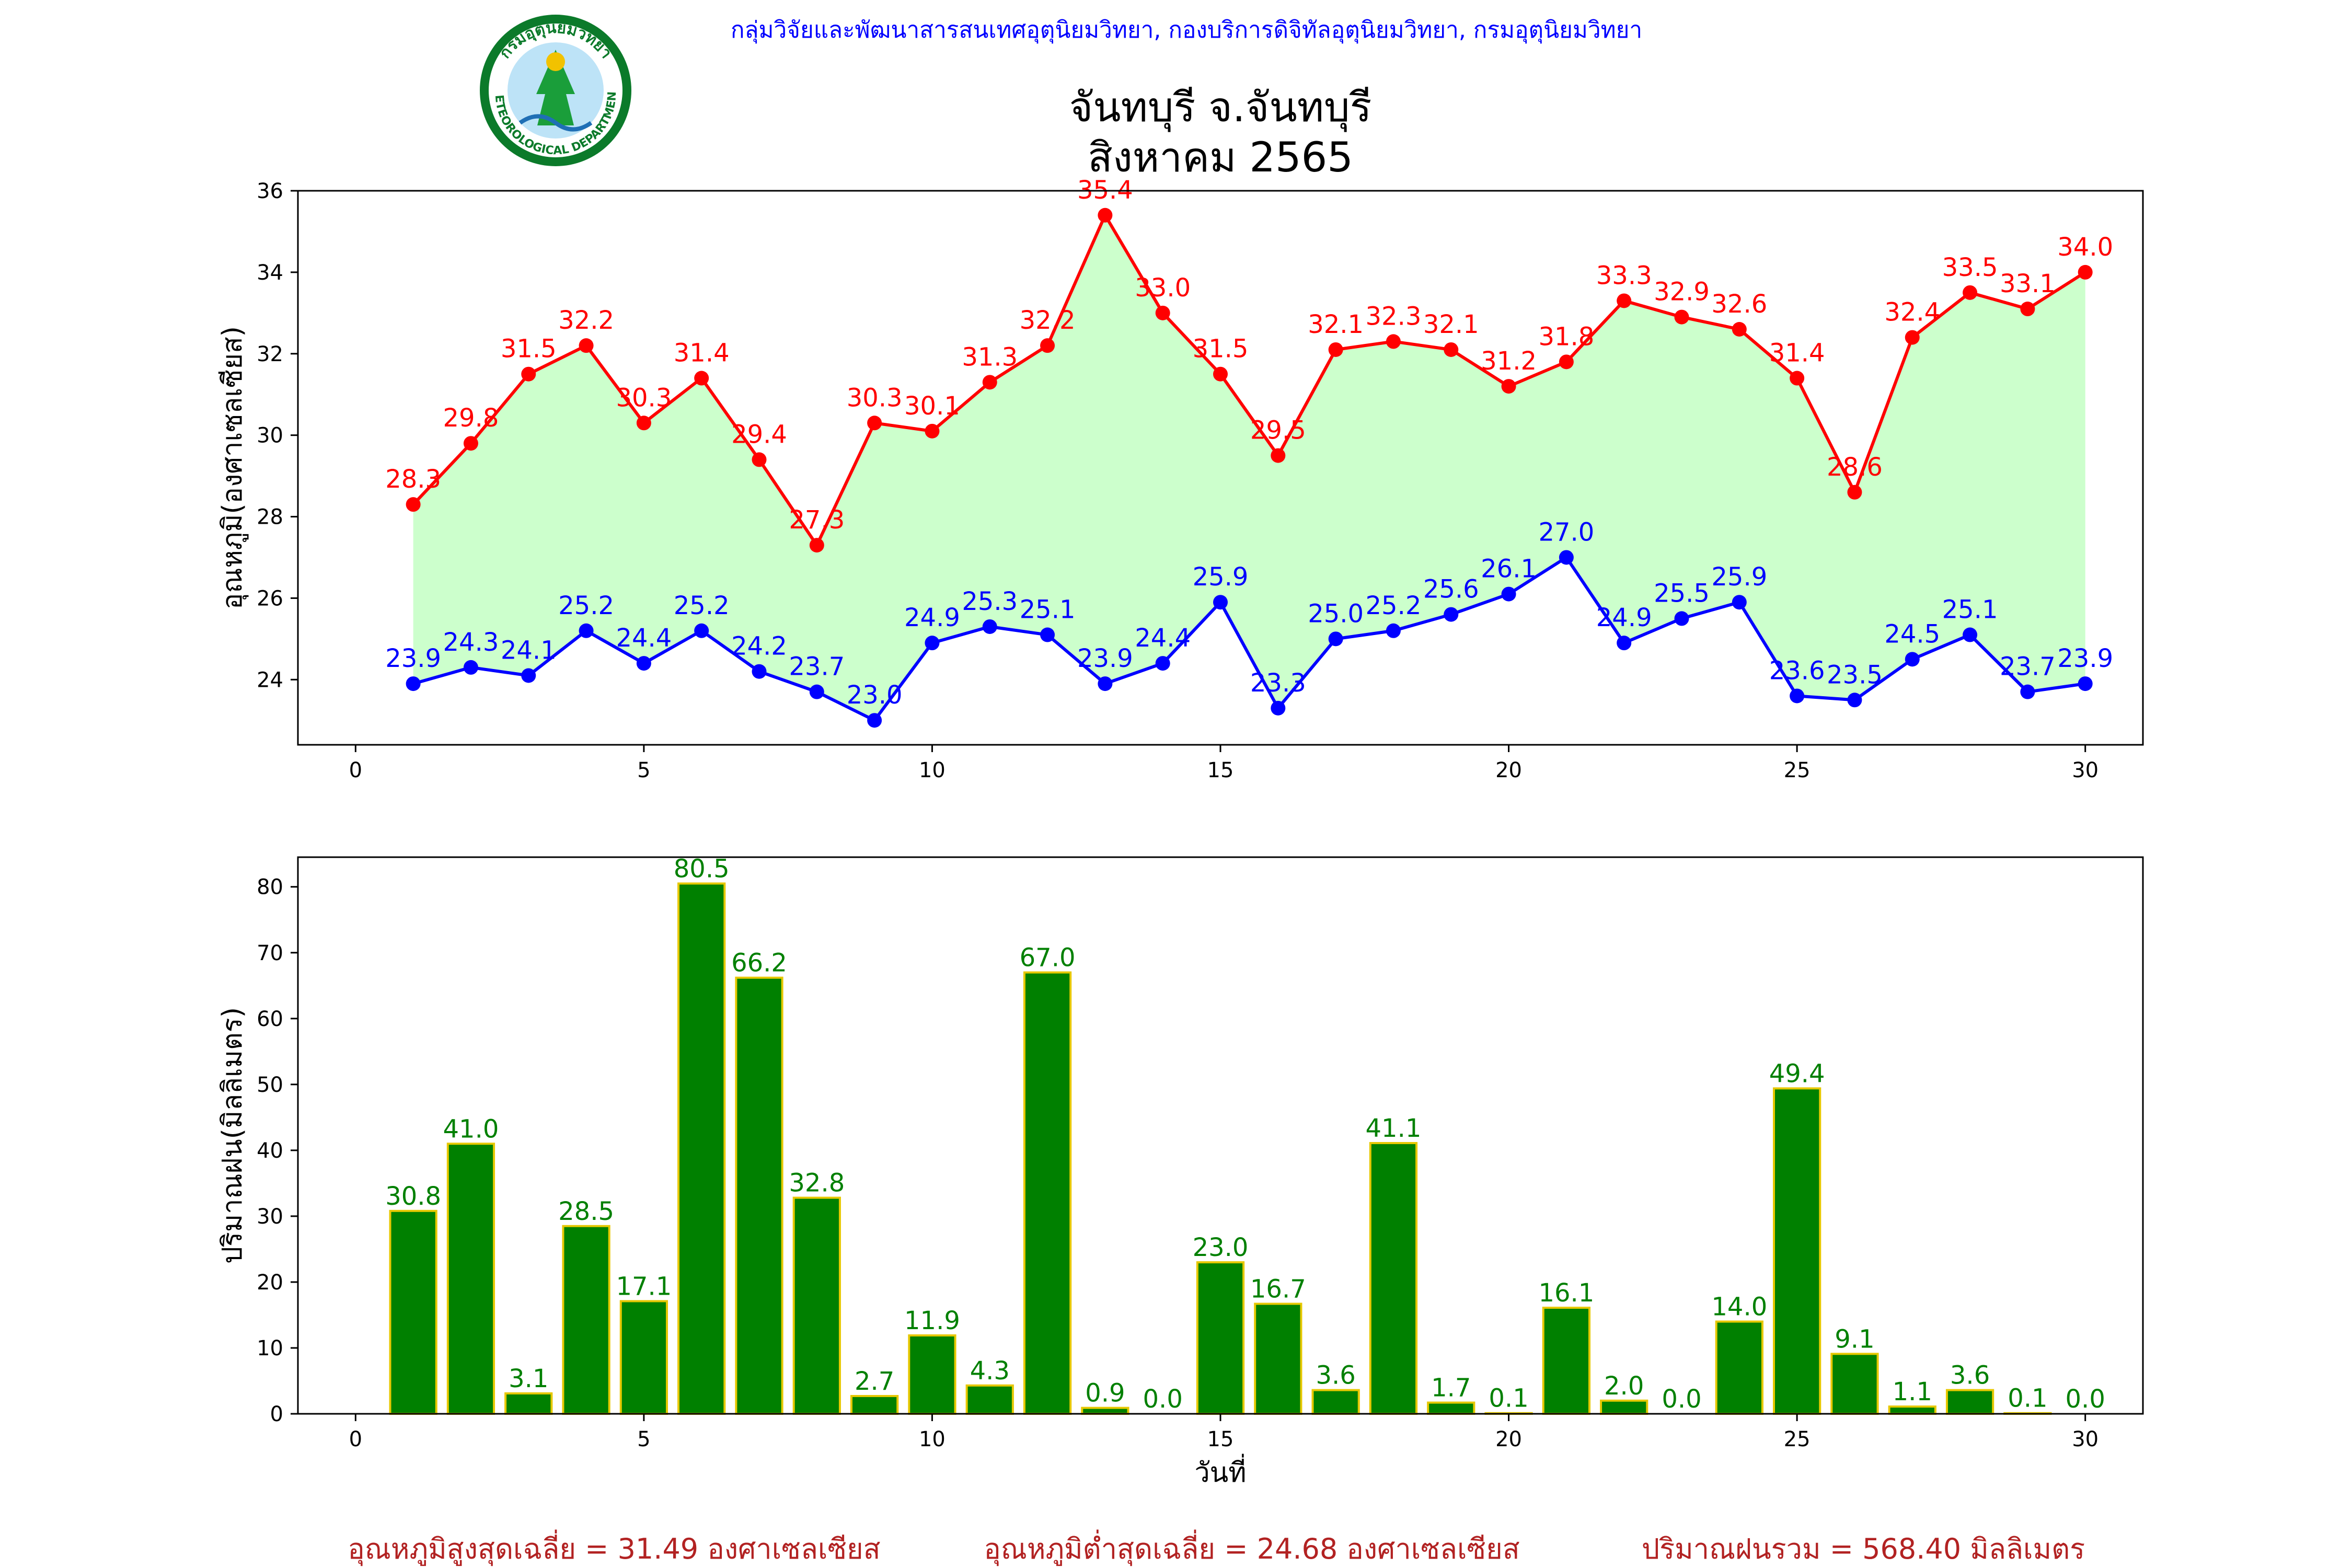  I want to click on max-temp-label: 31.8, so click(1566, 336).